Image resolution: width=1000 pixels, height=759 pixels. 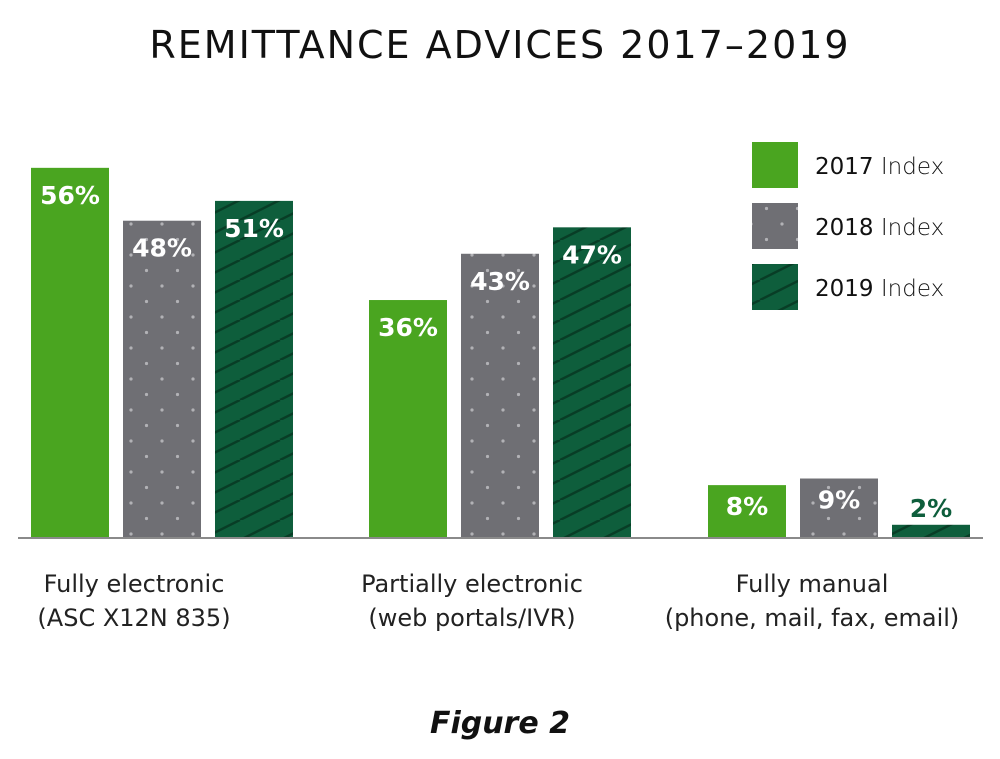 What do you see at coordinates (500, 723) in the screenshot?
I see `figure-caption: Figure 2` at bounding box center [500, 723].